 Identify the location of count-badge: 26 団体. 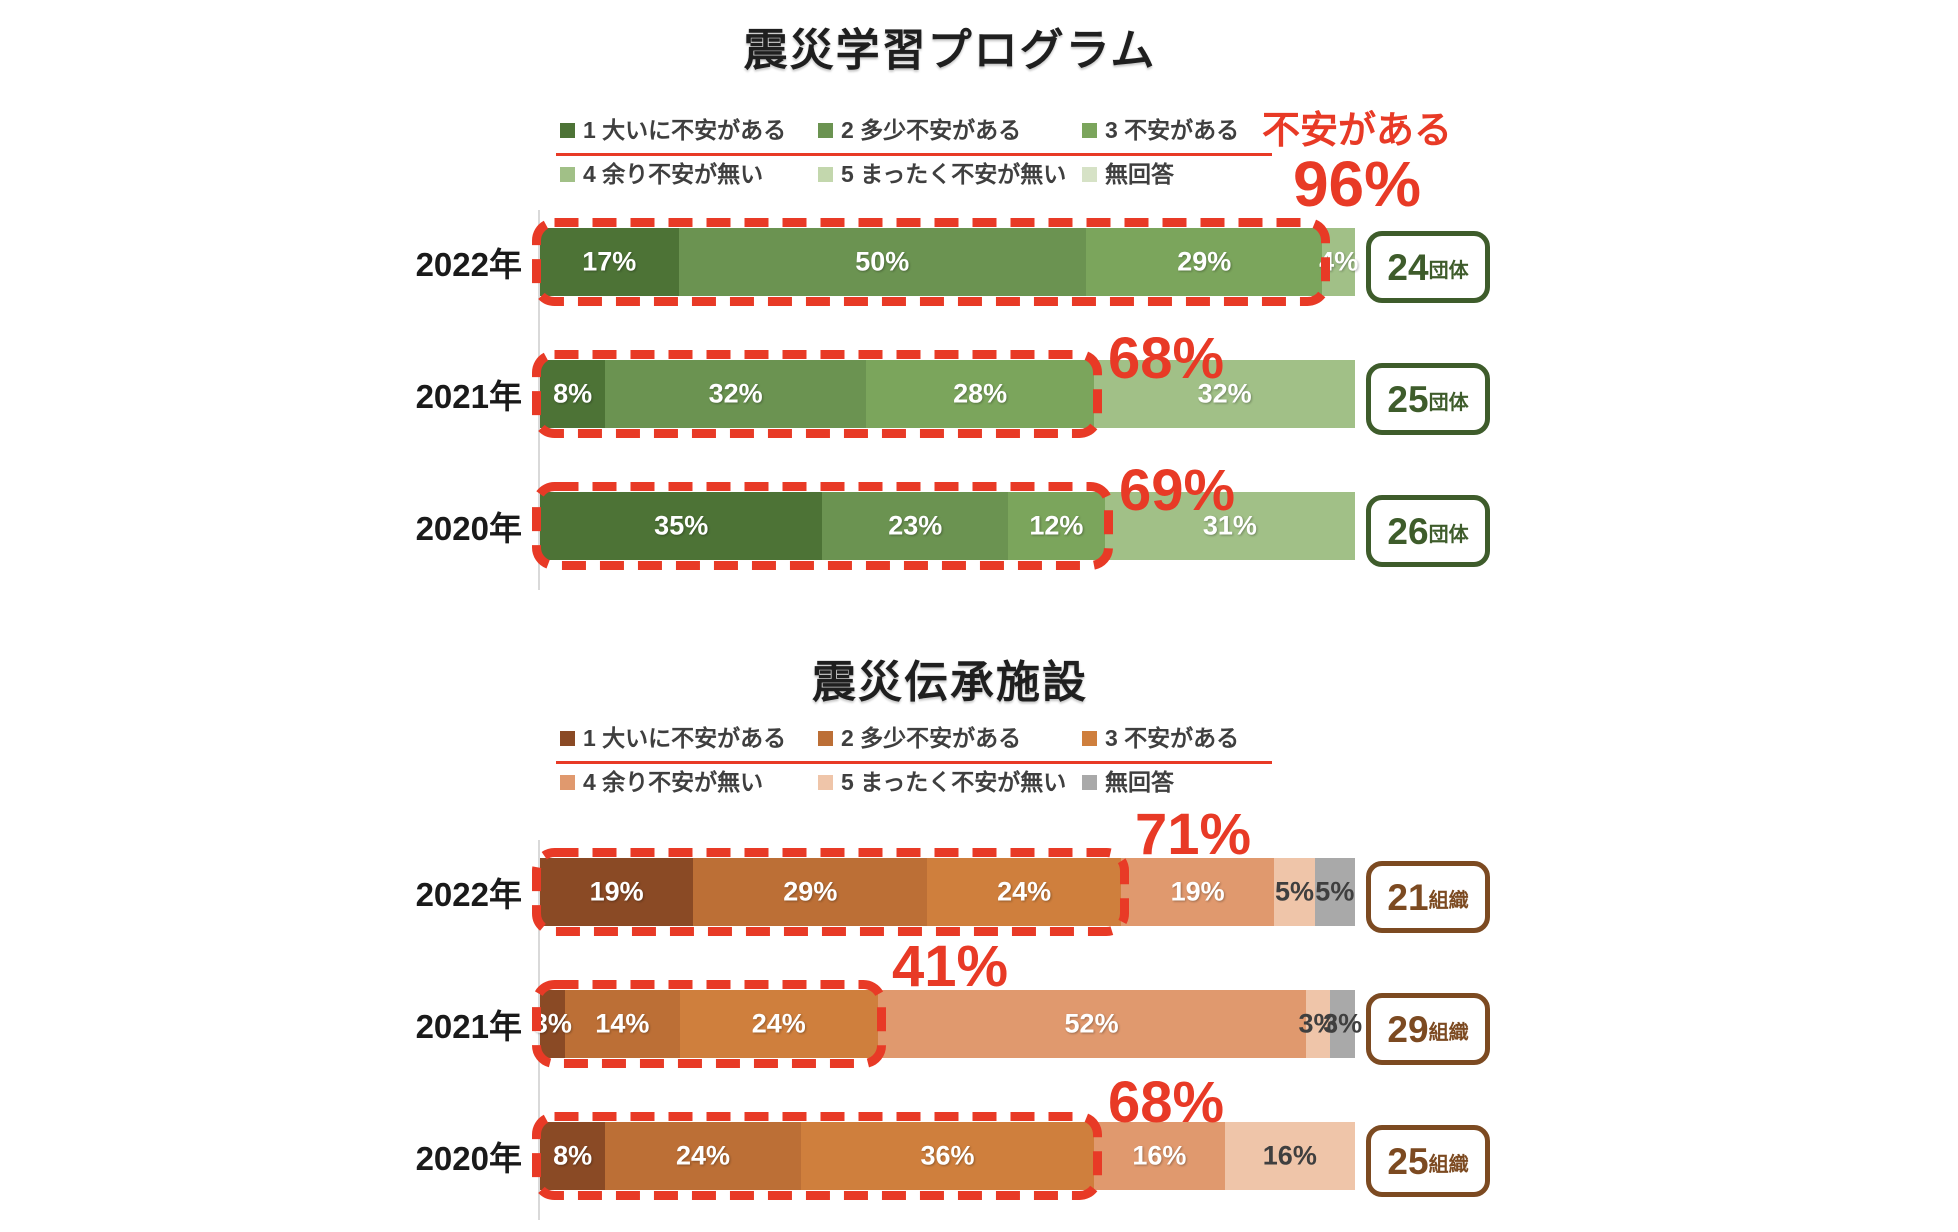
(1428, 531).